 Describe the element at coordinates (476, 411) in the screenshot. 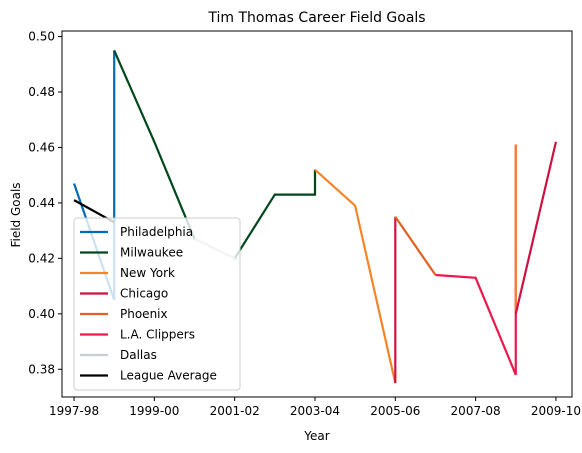

I see `x-tick-label: 2007-08` at that location.